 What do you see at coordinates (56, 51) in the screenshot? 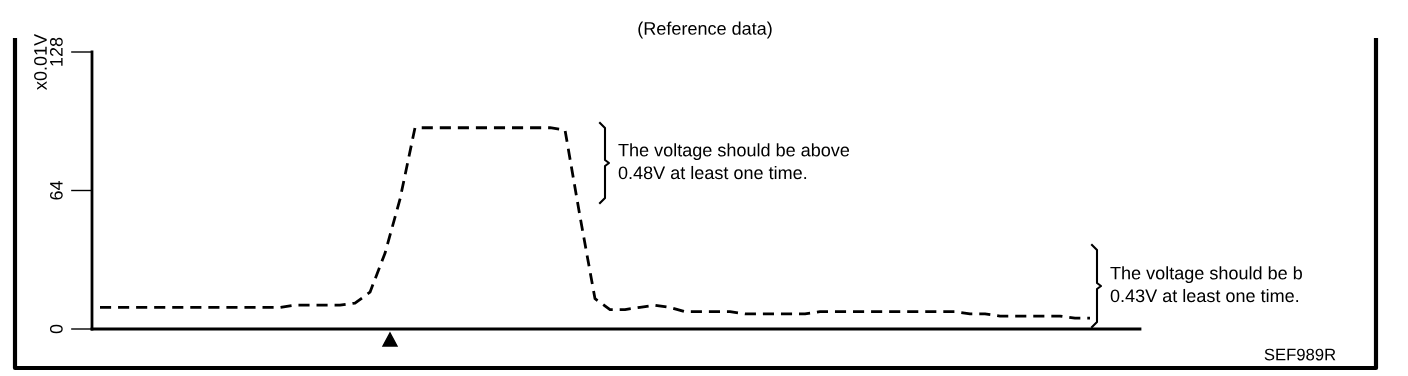
I see `y-tick-label: 128` at bounding box center [56, 51].